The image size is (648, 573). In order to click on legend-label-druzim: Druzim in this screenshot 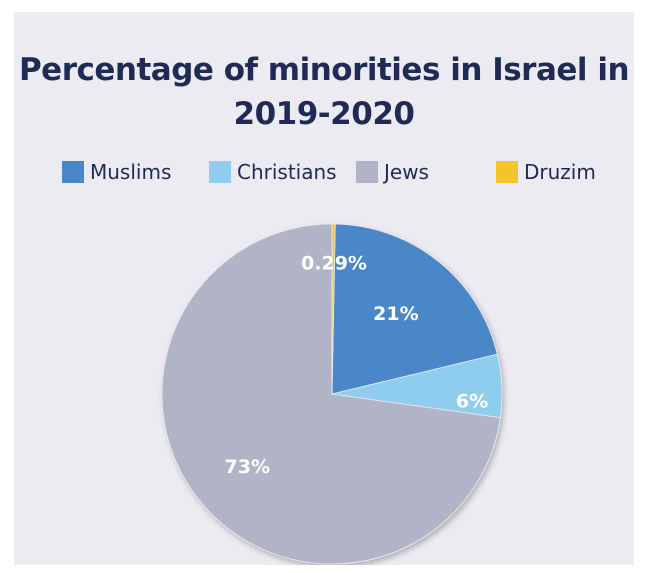, I will do `click(560, 172)`.